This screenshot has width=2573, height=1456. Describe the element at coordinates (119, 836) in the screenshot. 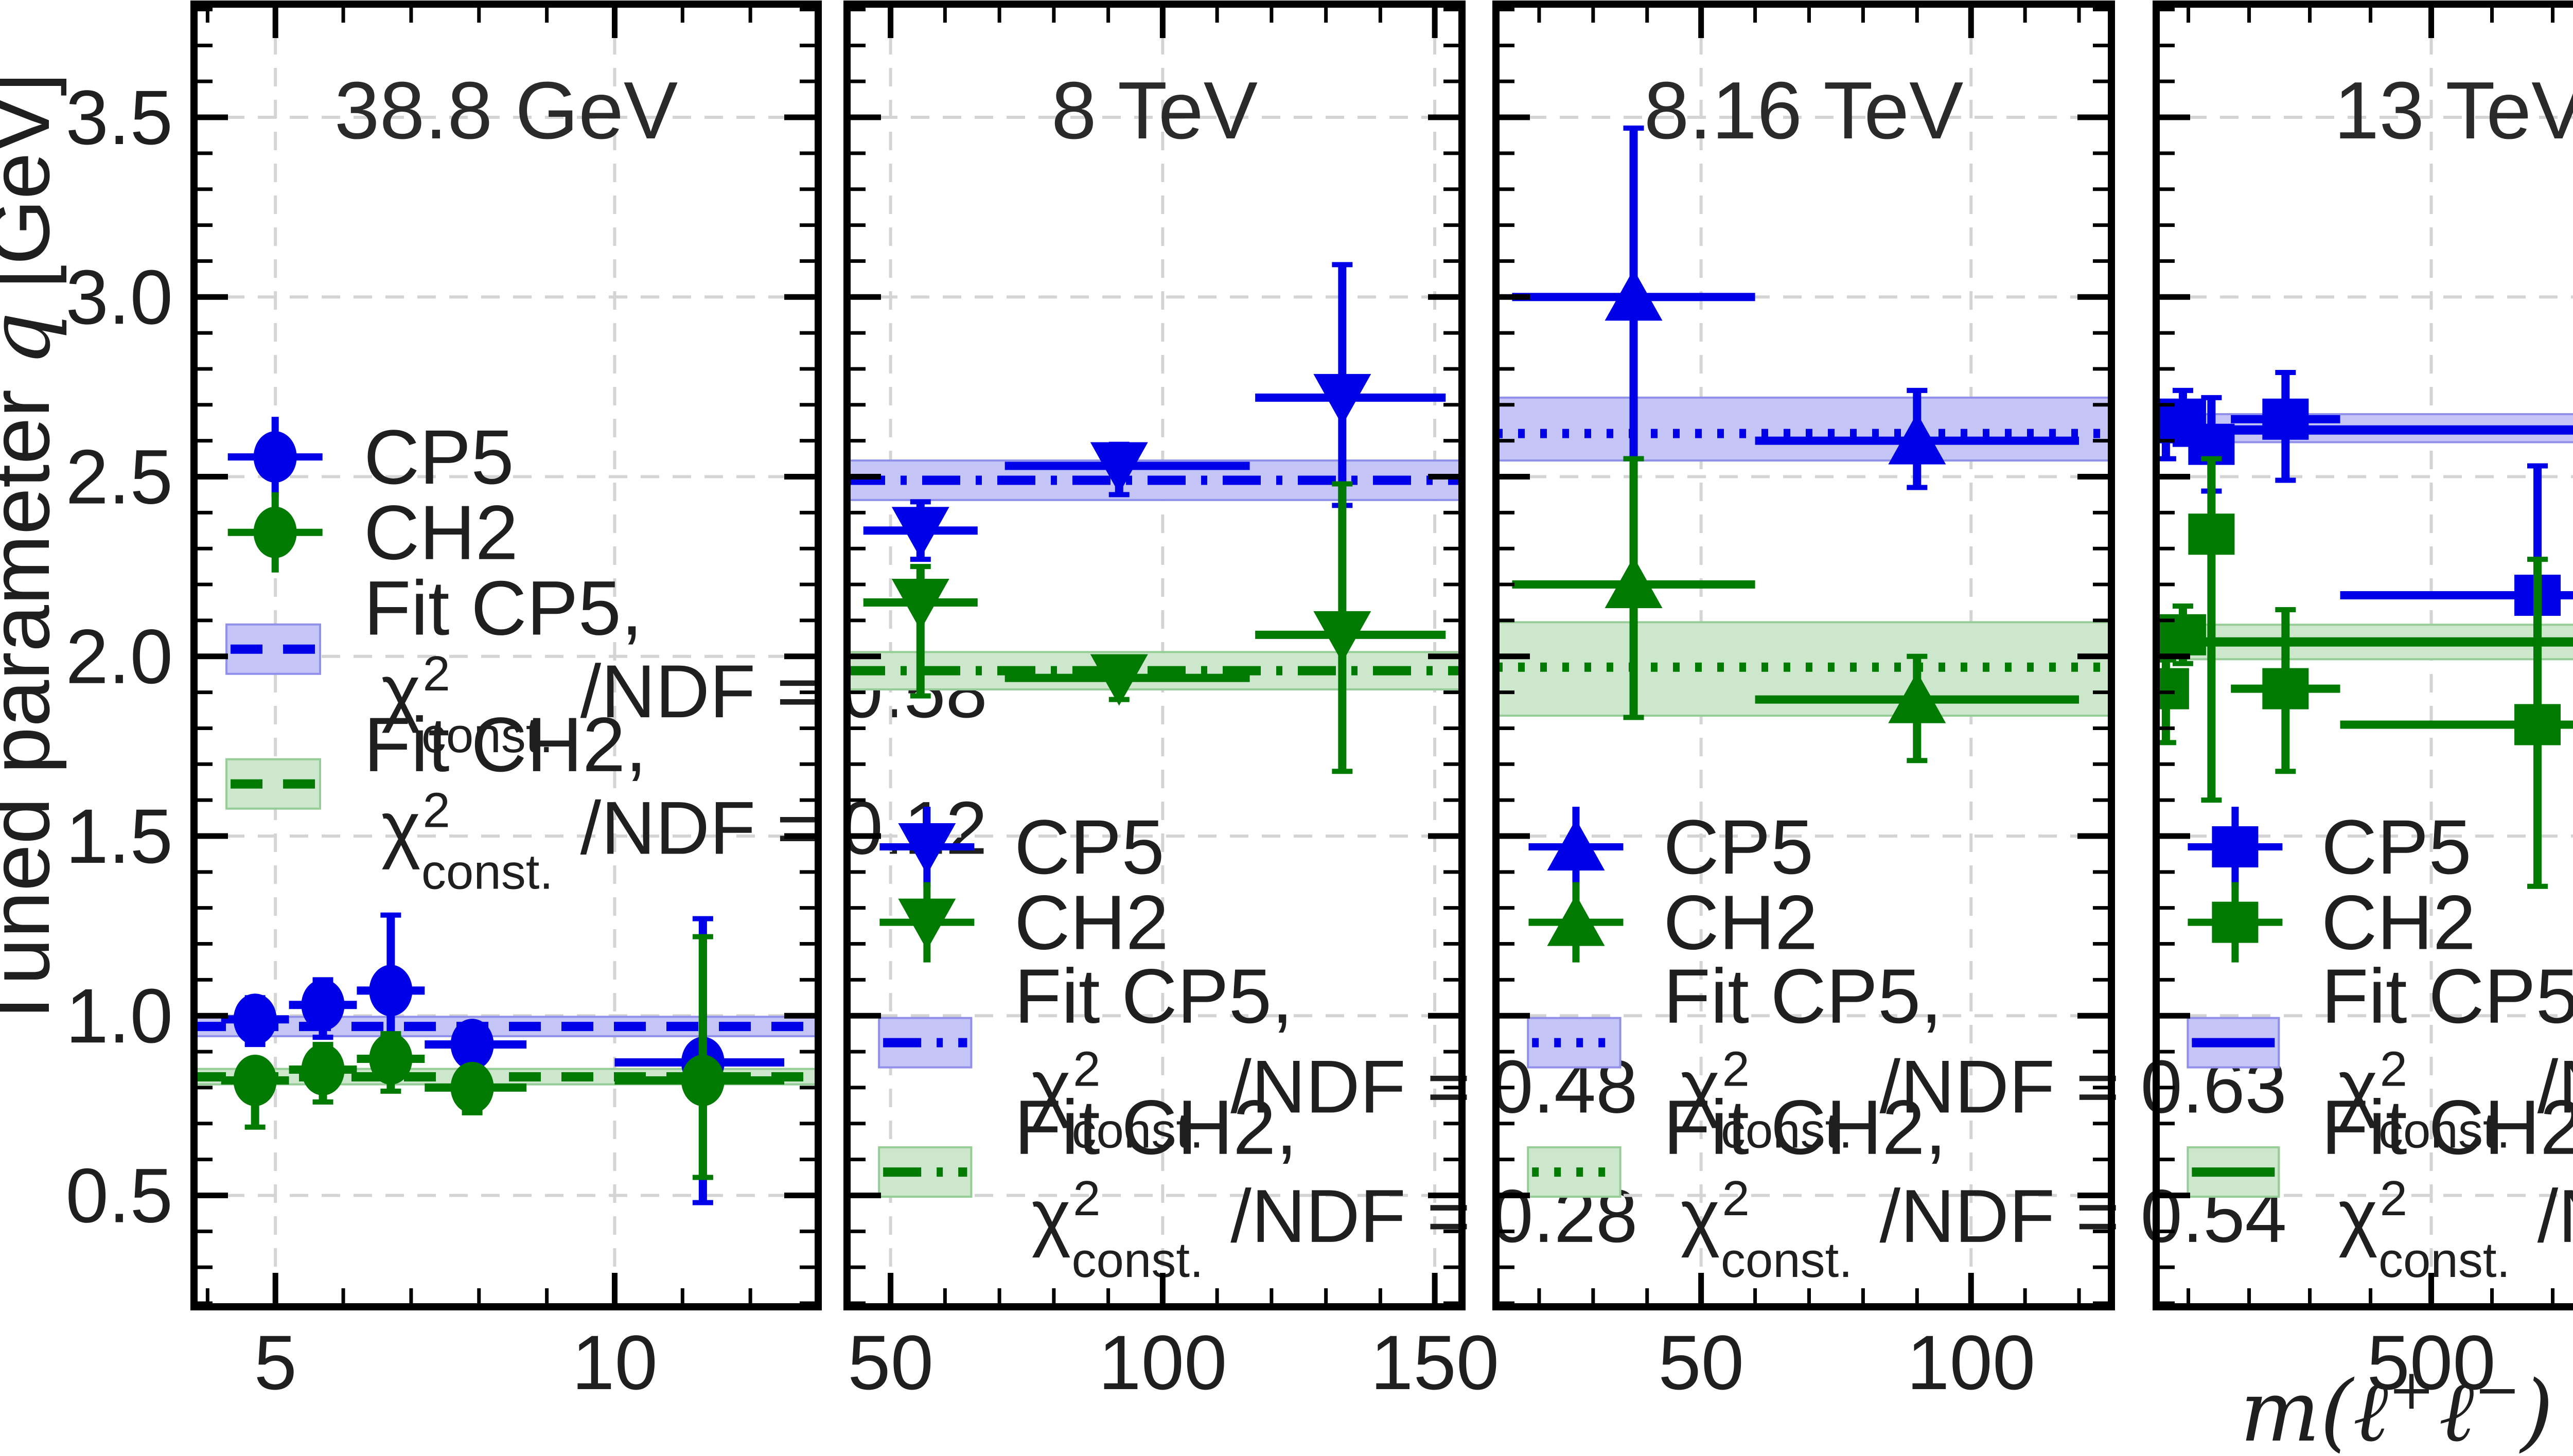

I see `y-tick-label: 1.5` at that location.